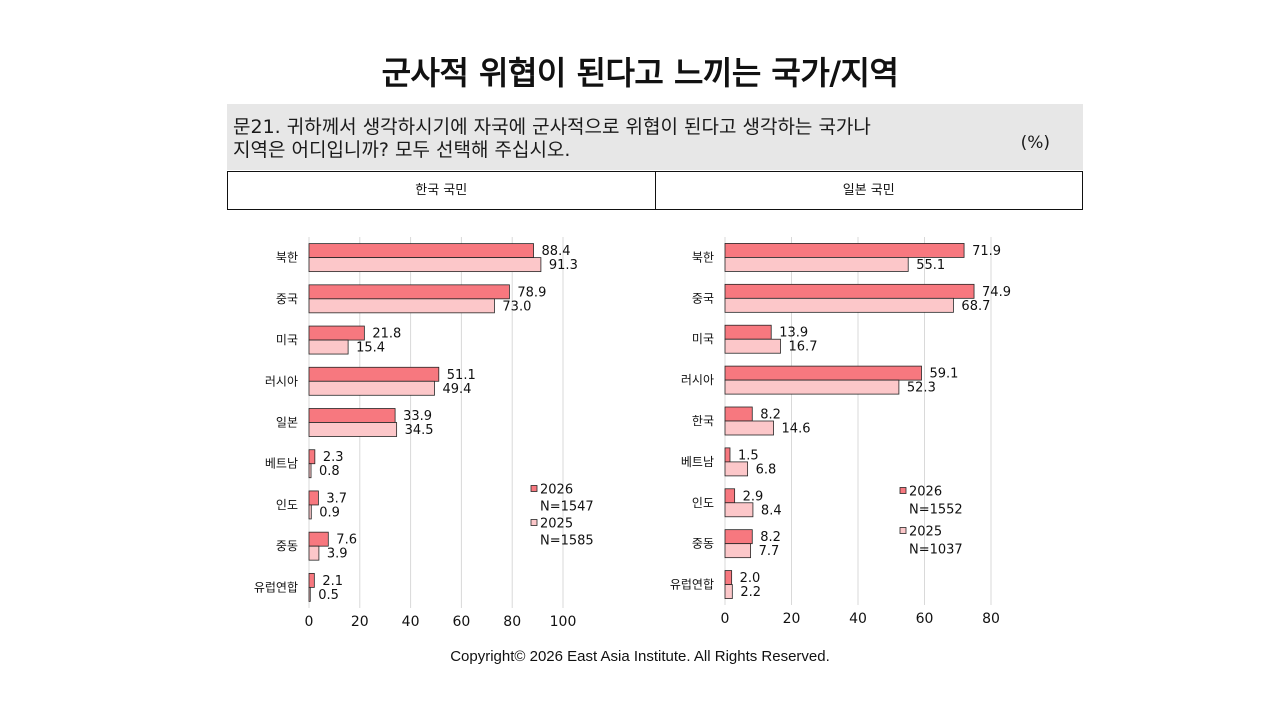 This screenshot has height=720, width=1280. I want to click on value-label-2026: 7.6, so click(346, 540).